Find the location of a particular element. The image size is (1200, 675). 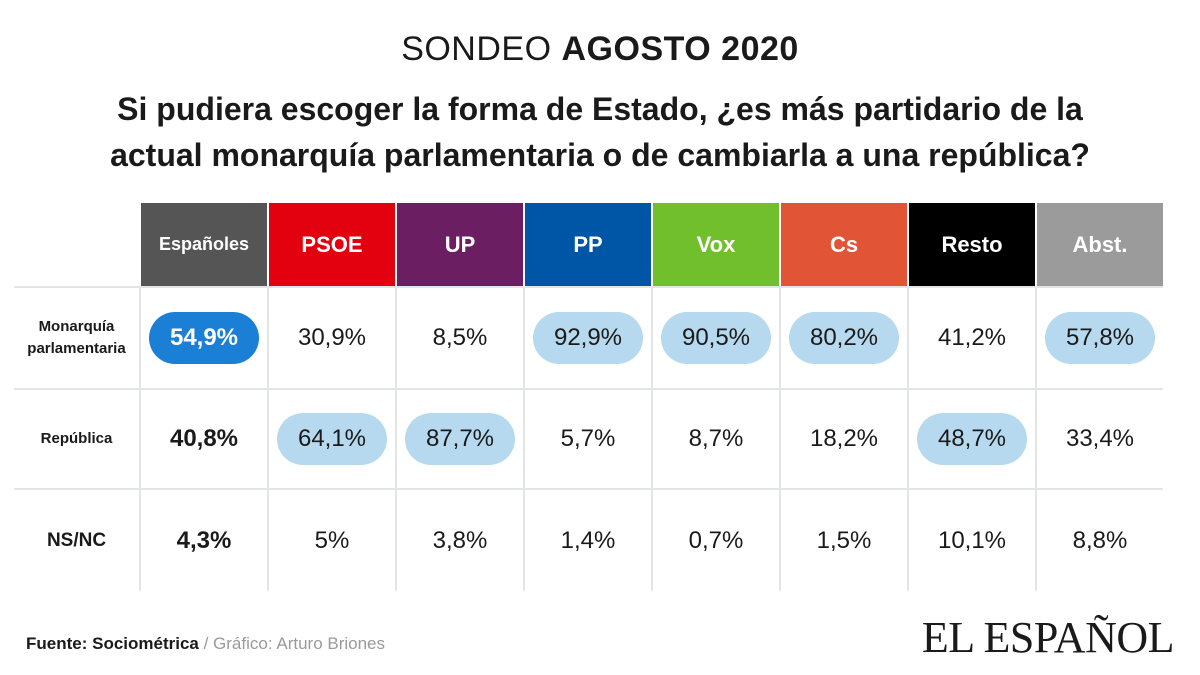

table-cell: 41,2% is located at coordinates (972, 338).